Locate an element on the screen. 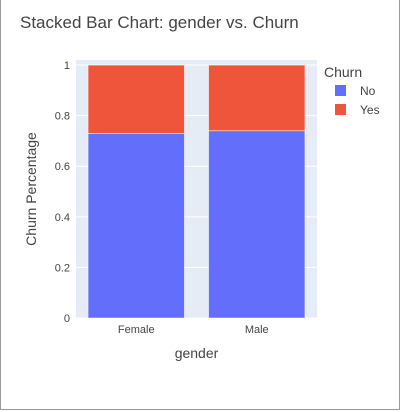 Image resolution: width=402 pixels, height=412 pixels. y-tick-label: 0 is located at coordinates (67, 319).